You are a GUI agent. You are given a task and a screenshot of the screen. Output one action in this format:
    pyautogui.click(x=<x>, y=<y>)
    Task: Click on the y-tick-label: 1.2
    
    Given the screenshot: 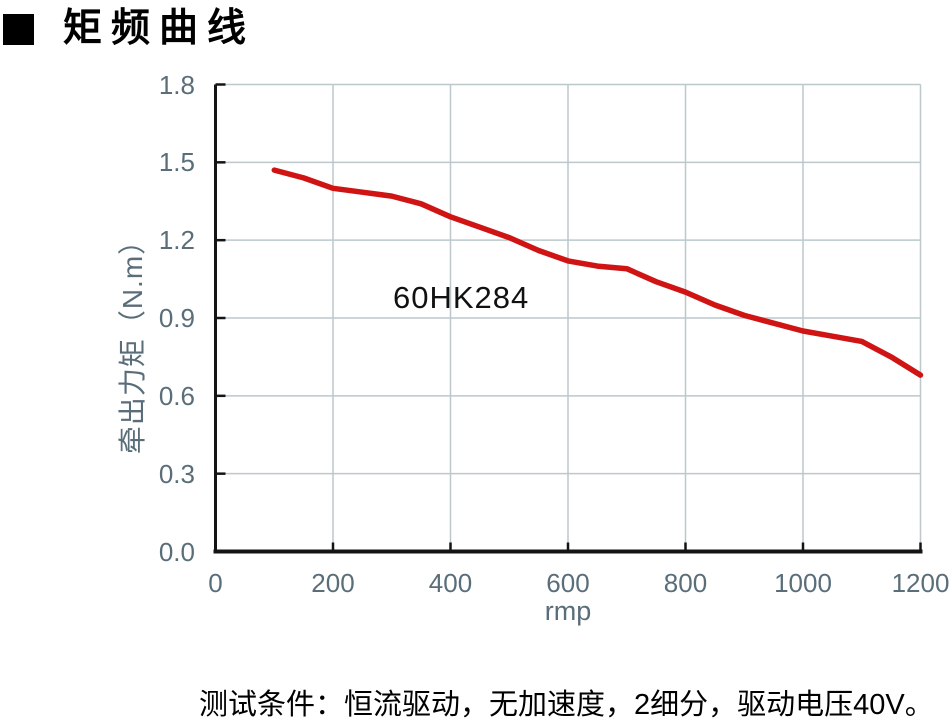 What is the action you would take?
    pyautogui.click(x=176, y=240)
    